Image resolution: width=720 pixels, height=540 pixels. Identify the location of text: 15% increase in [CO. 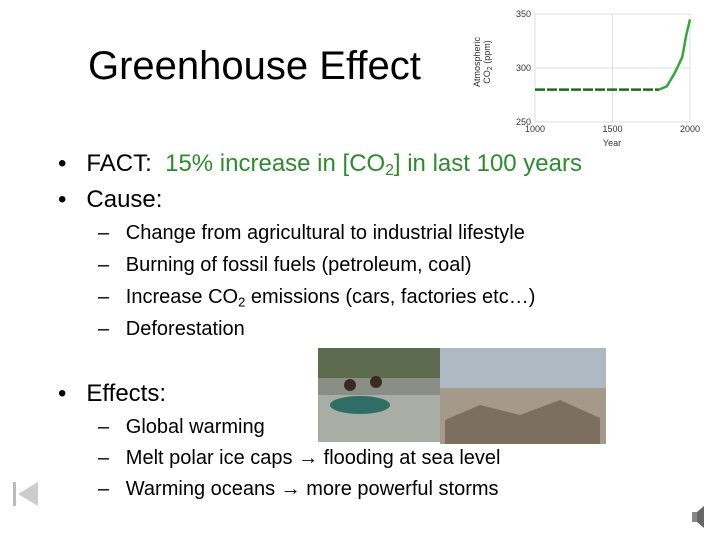
(275, 163).